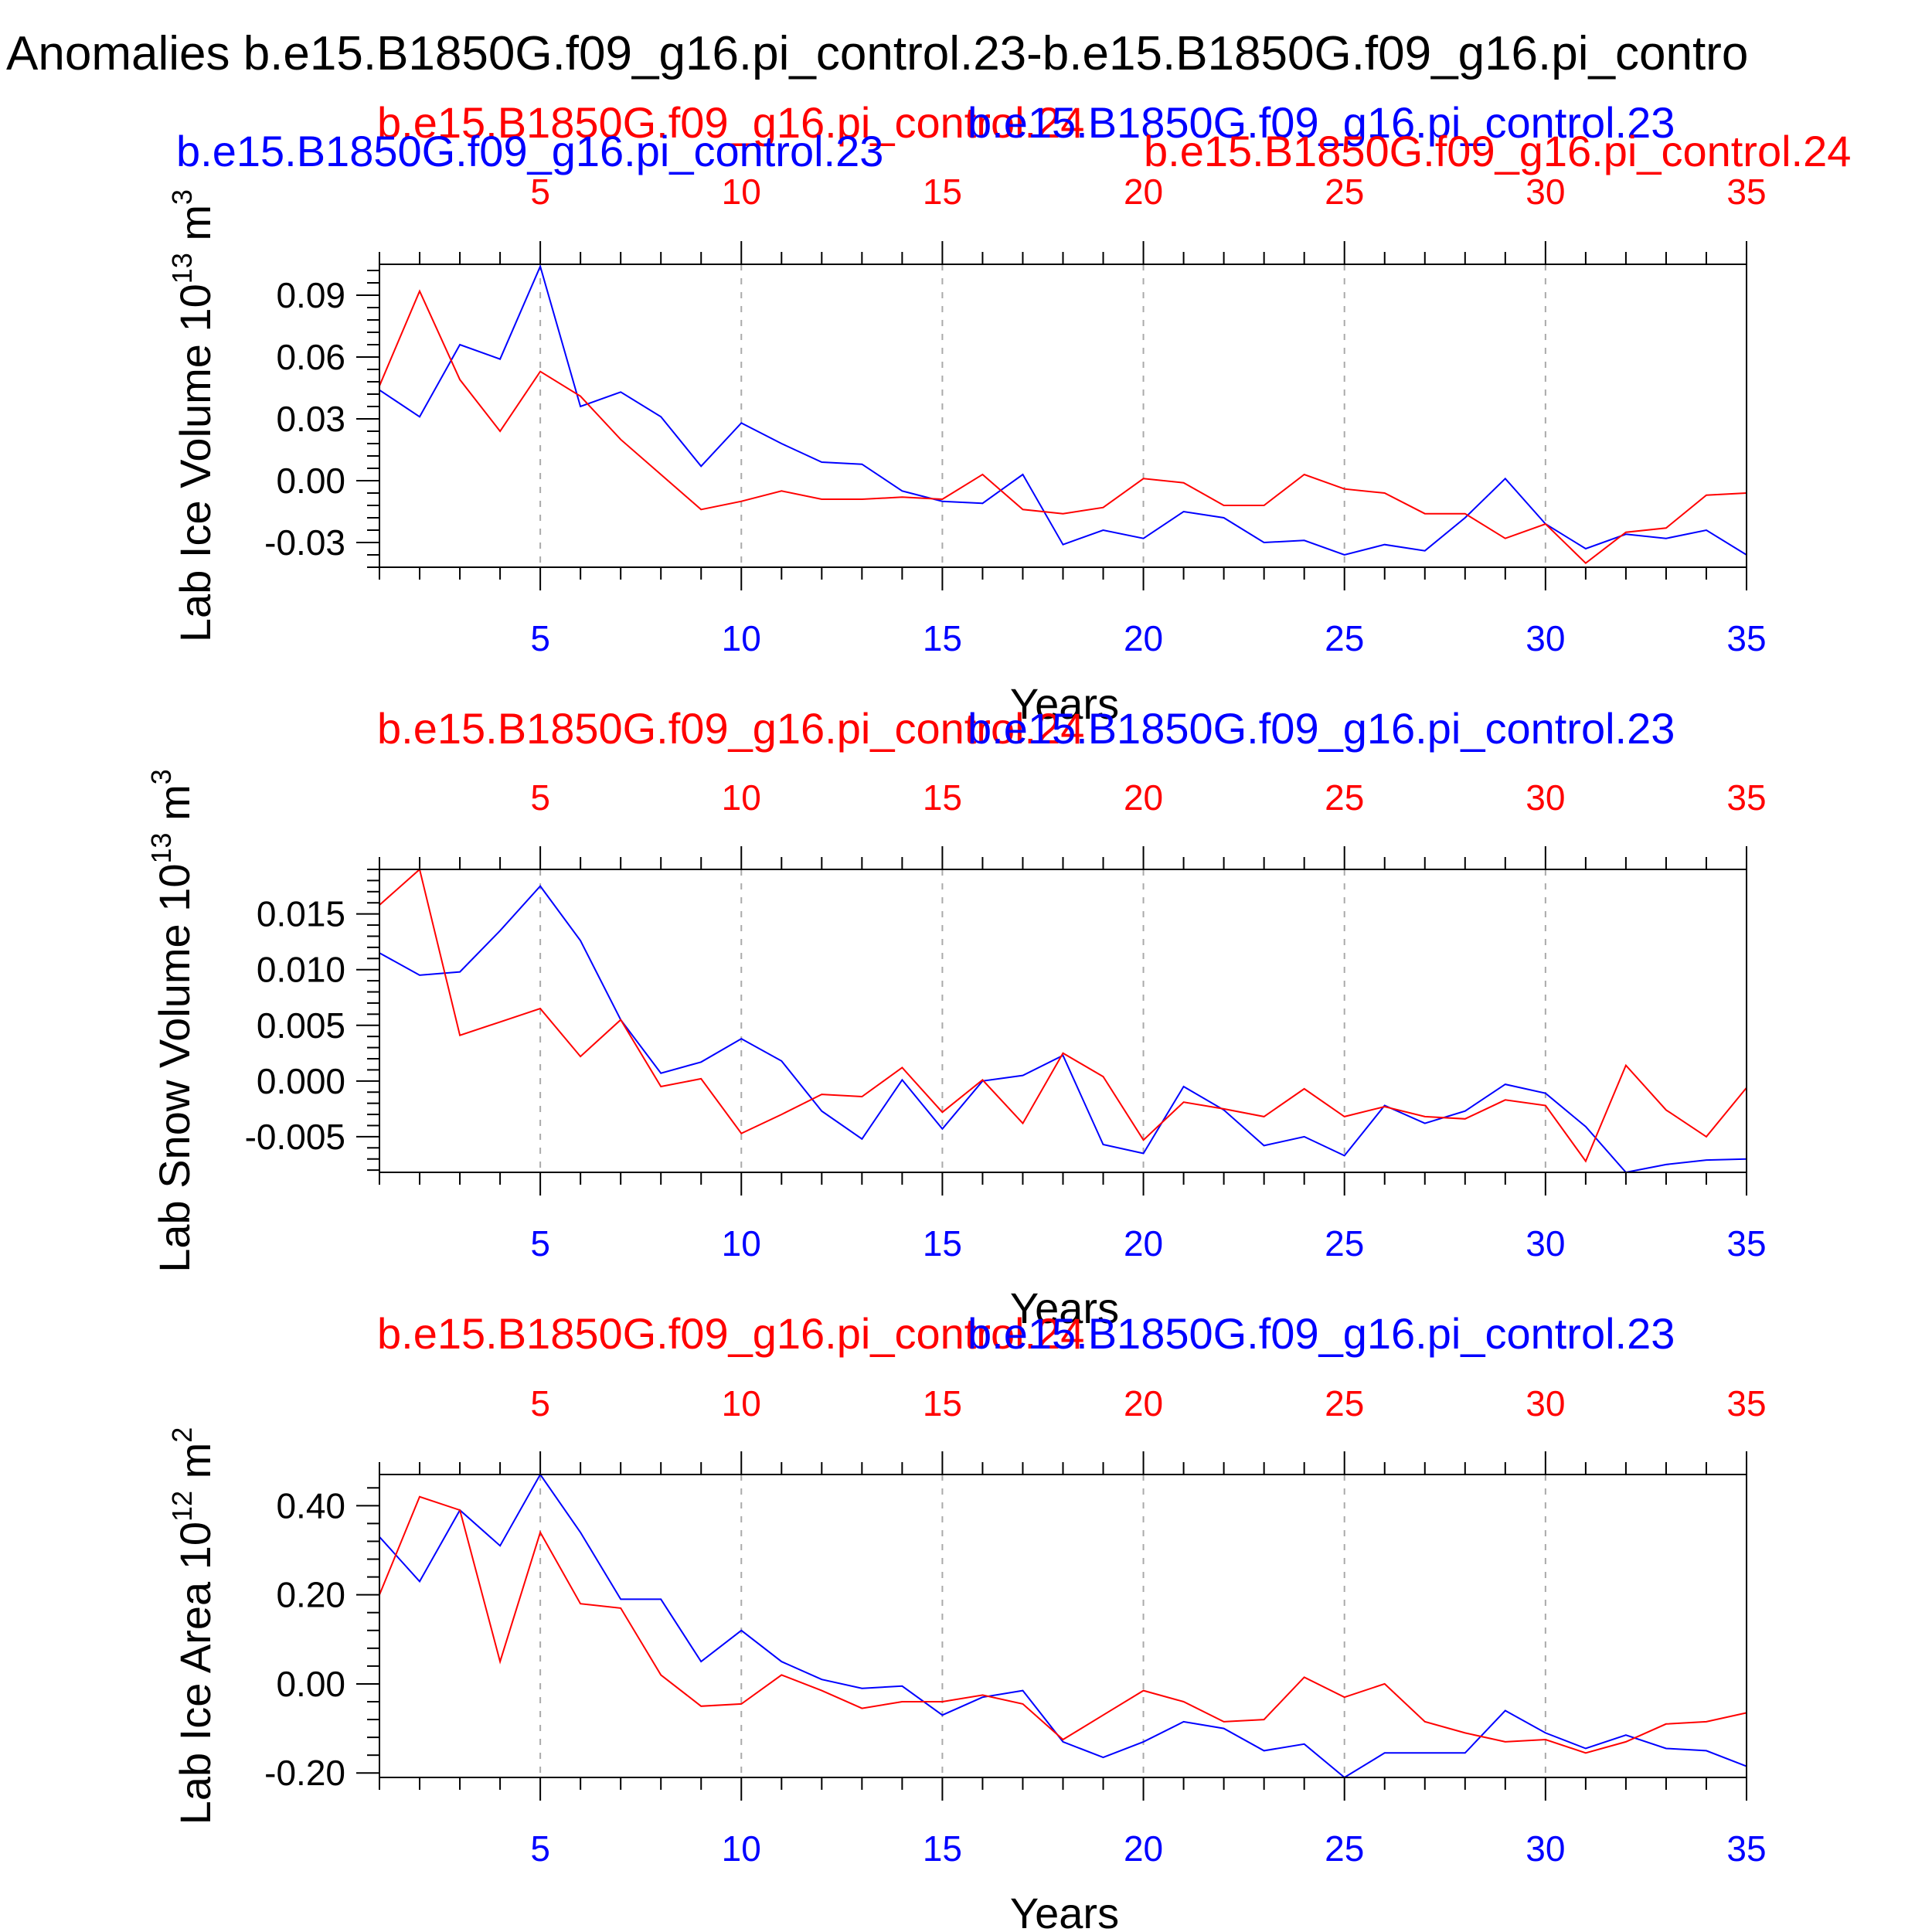  I want to click on y-tick-label: 0.03, so click(310, 419).